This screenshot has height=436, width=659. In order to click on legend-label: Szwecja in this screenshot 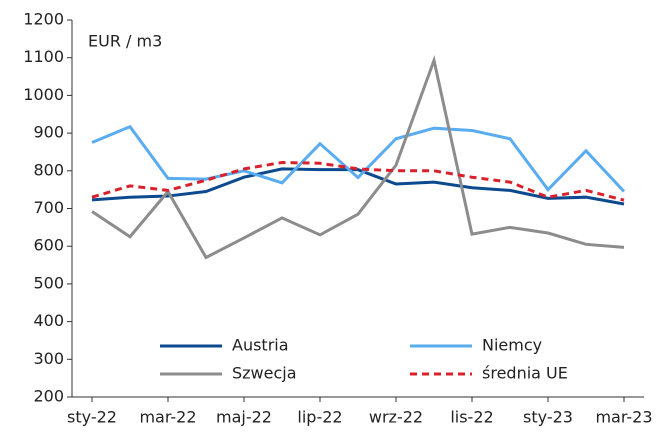, I will do `click(264, 373)`.